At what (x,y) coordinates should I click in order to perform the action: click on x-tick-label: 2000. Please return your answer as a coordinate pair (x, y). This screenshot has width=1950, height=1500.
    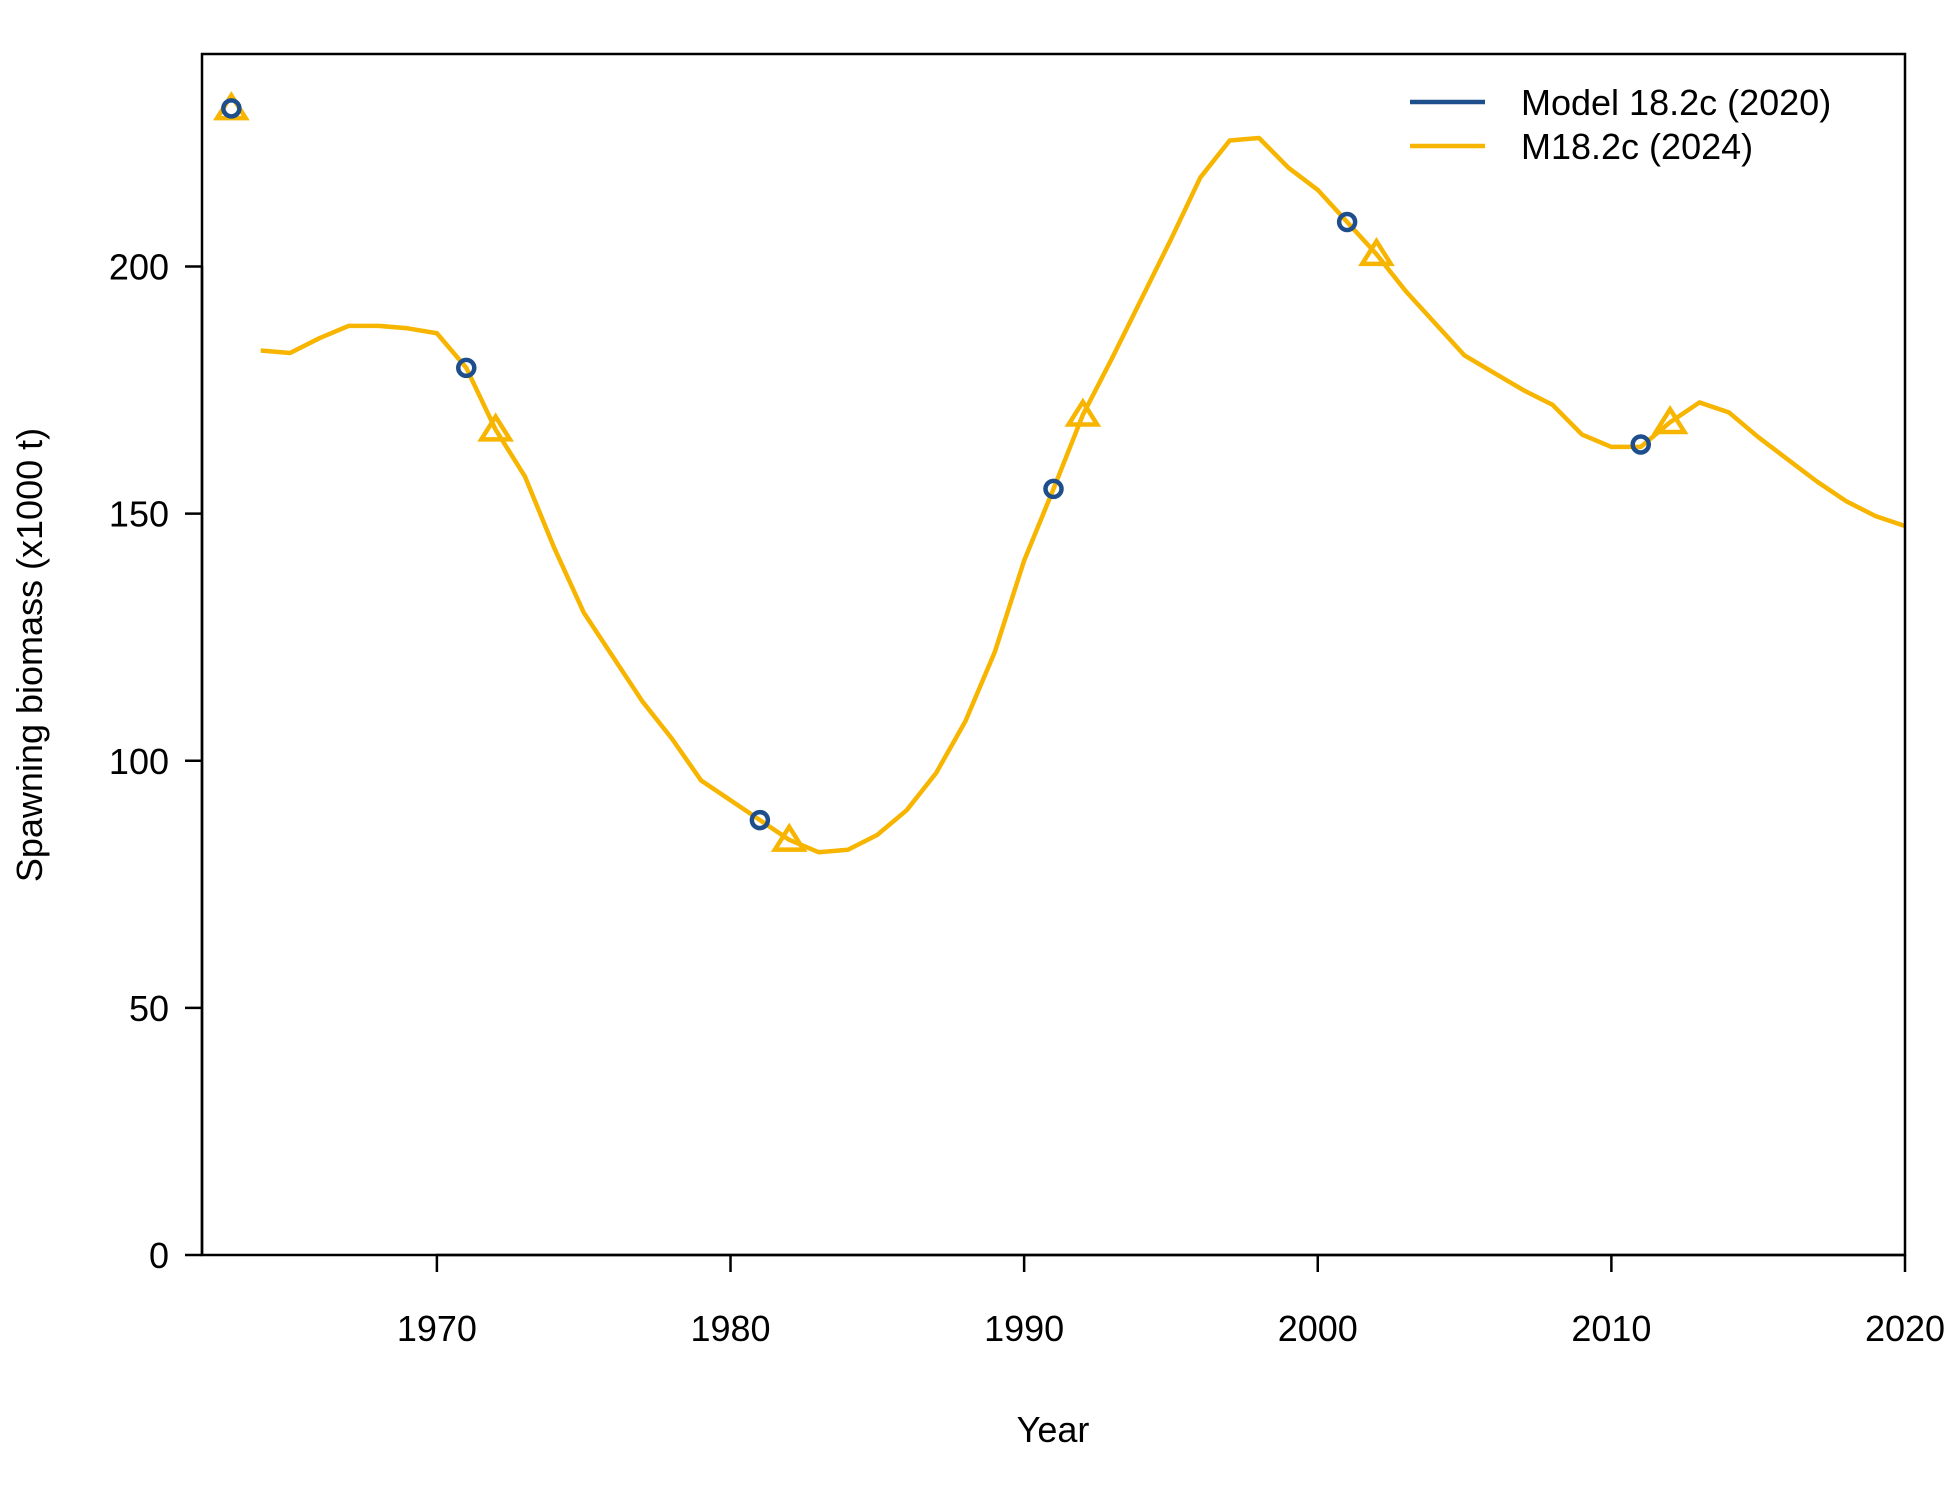
    Looking at the image, I should click on (1318, 1328).